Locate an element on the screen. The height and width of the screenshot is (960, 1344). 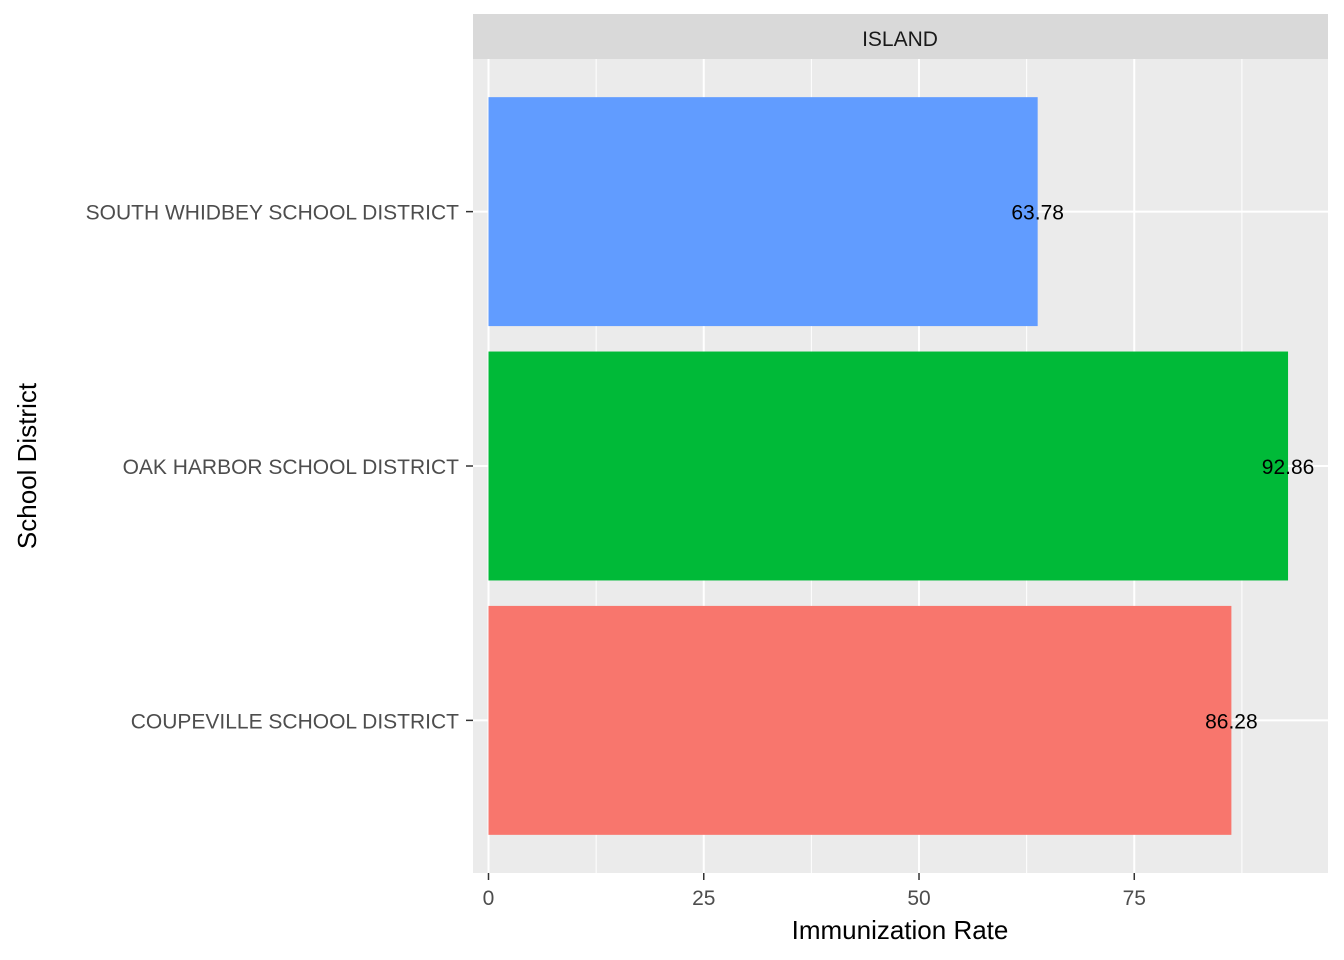
x-axis-title: Immunization Rate is located at coordinates (900, 930).